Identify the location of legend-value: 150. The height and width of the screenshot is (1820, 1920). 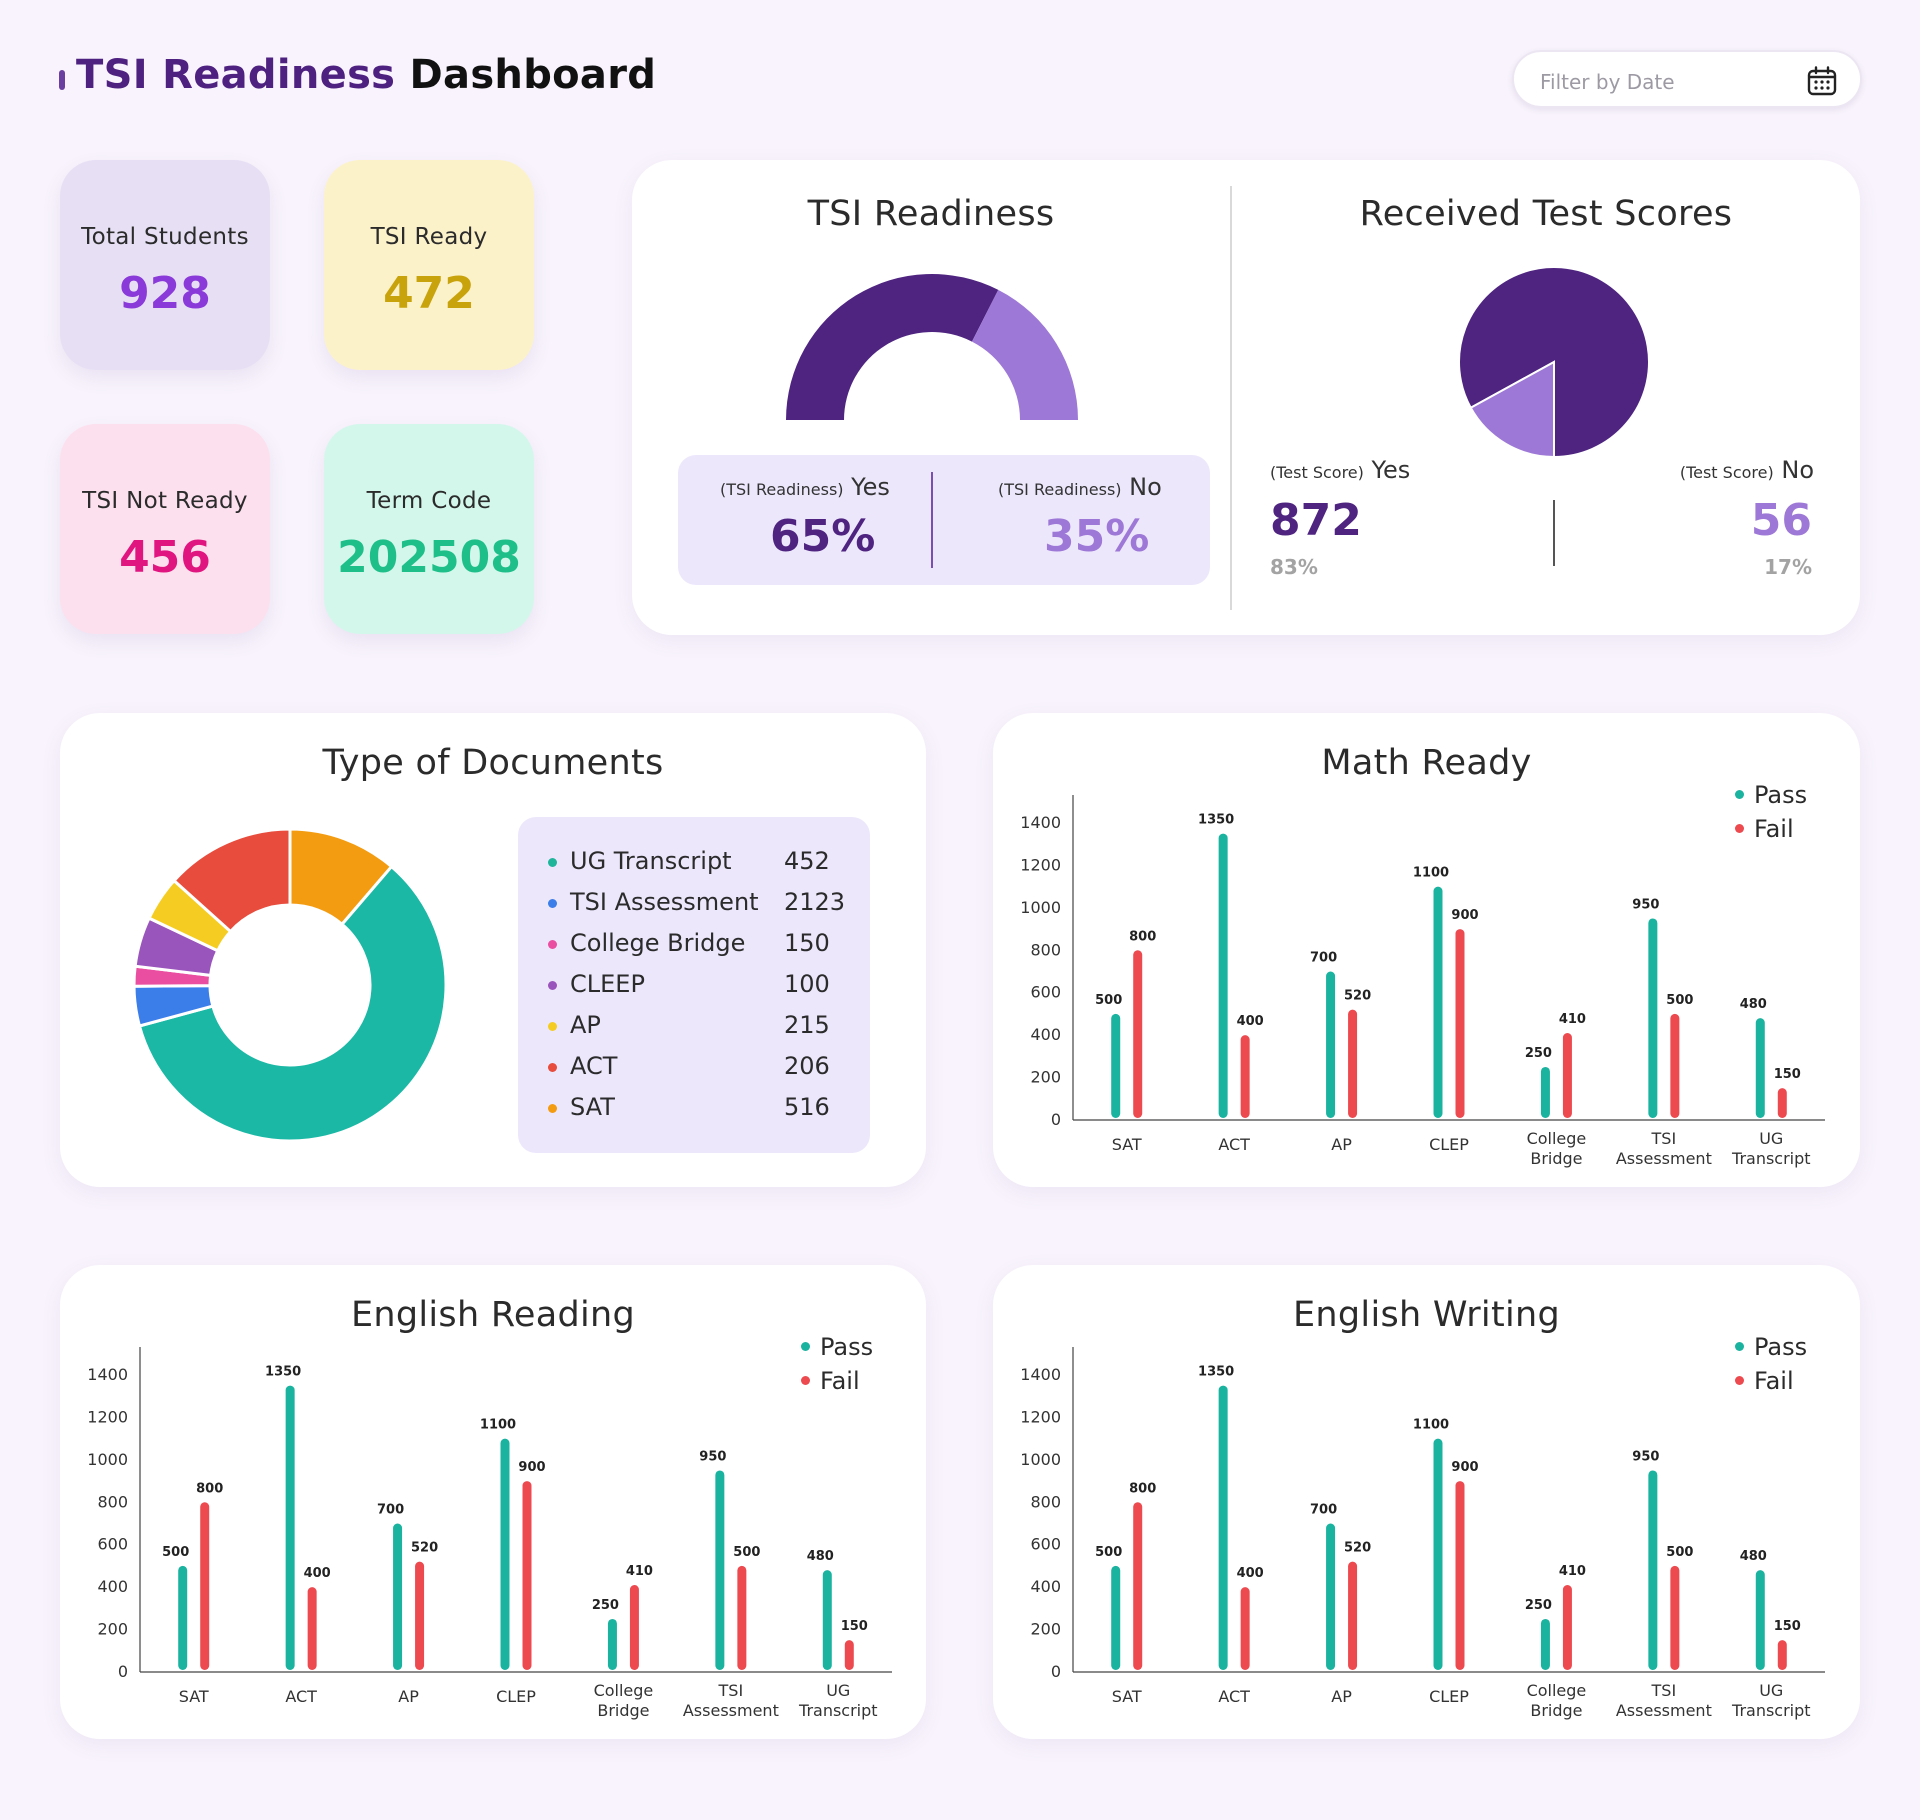
(807, 943).